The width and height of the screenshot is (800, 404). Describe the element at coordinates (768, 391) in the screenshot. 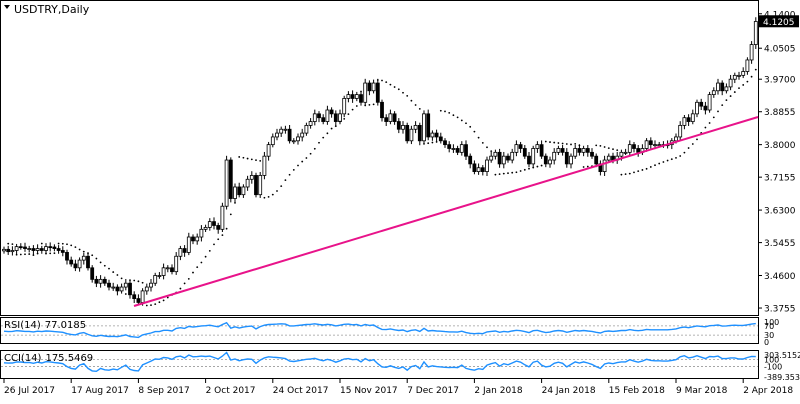

I see `time-tick-label: 2 Apr 2018` at that location.